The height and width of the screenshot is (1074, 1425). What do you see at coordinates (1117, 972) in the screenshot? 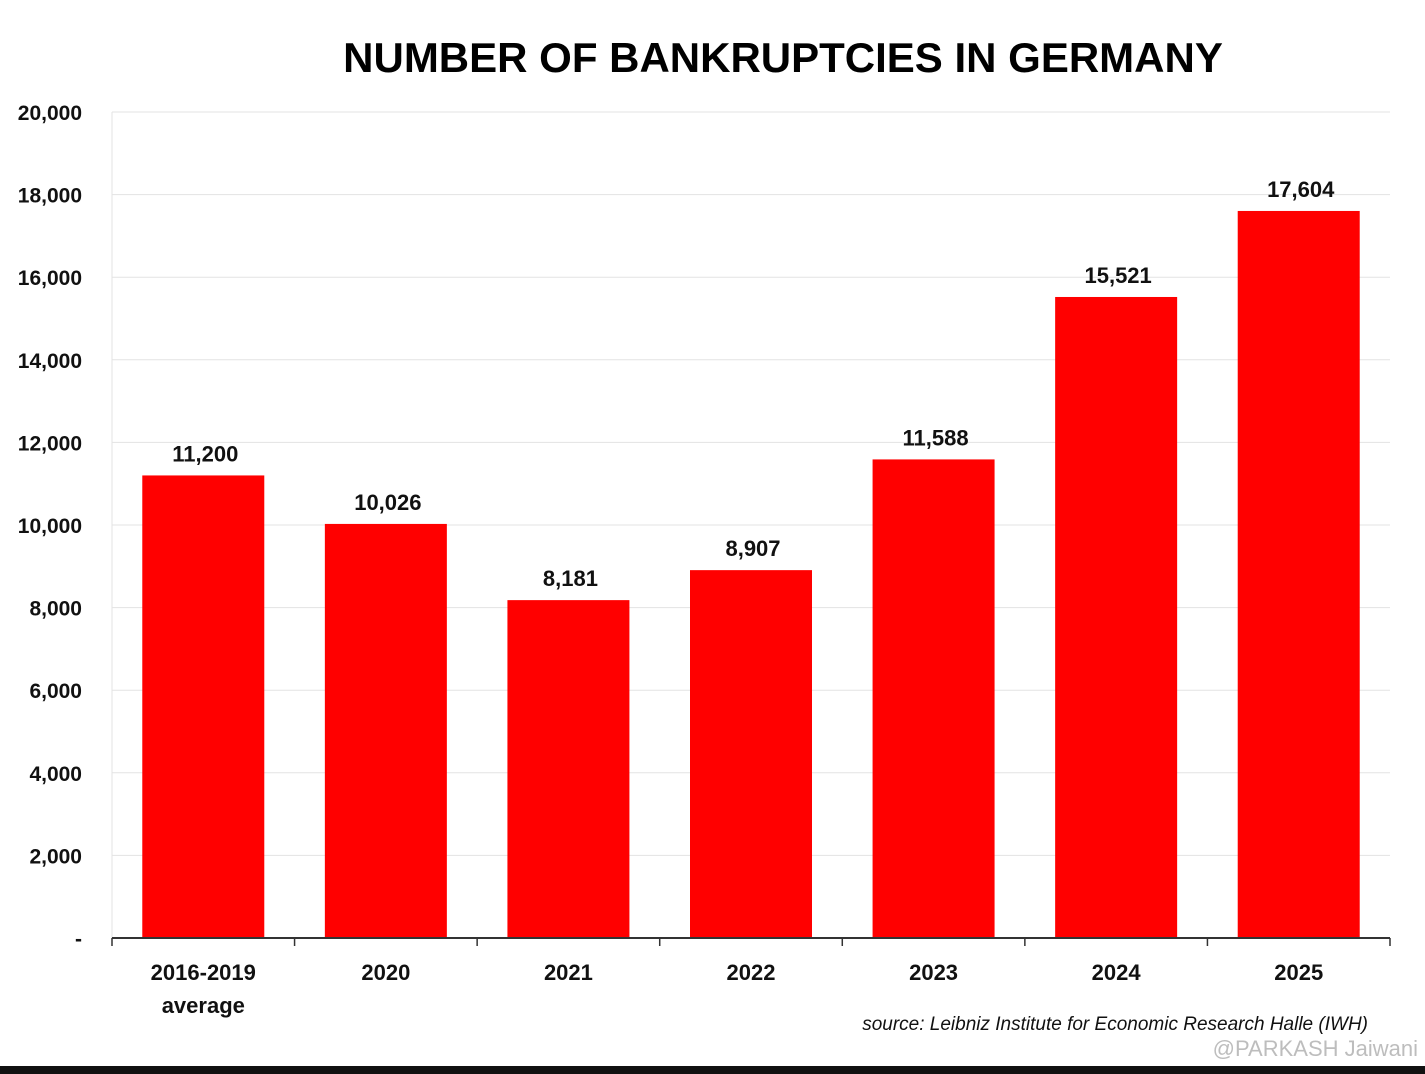
I see `x-tick-label: 2024` at bounding box center [1117, 972].